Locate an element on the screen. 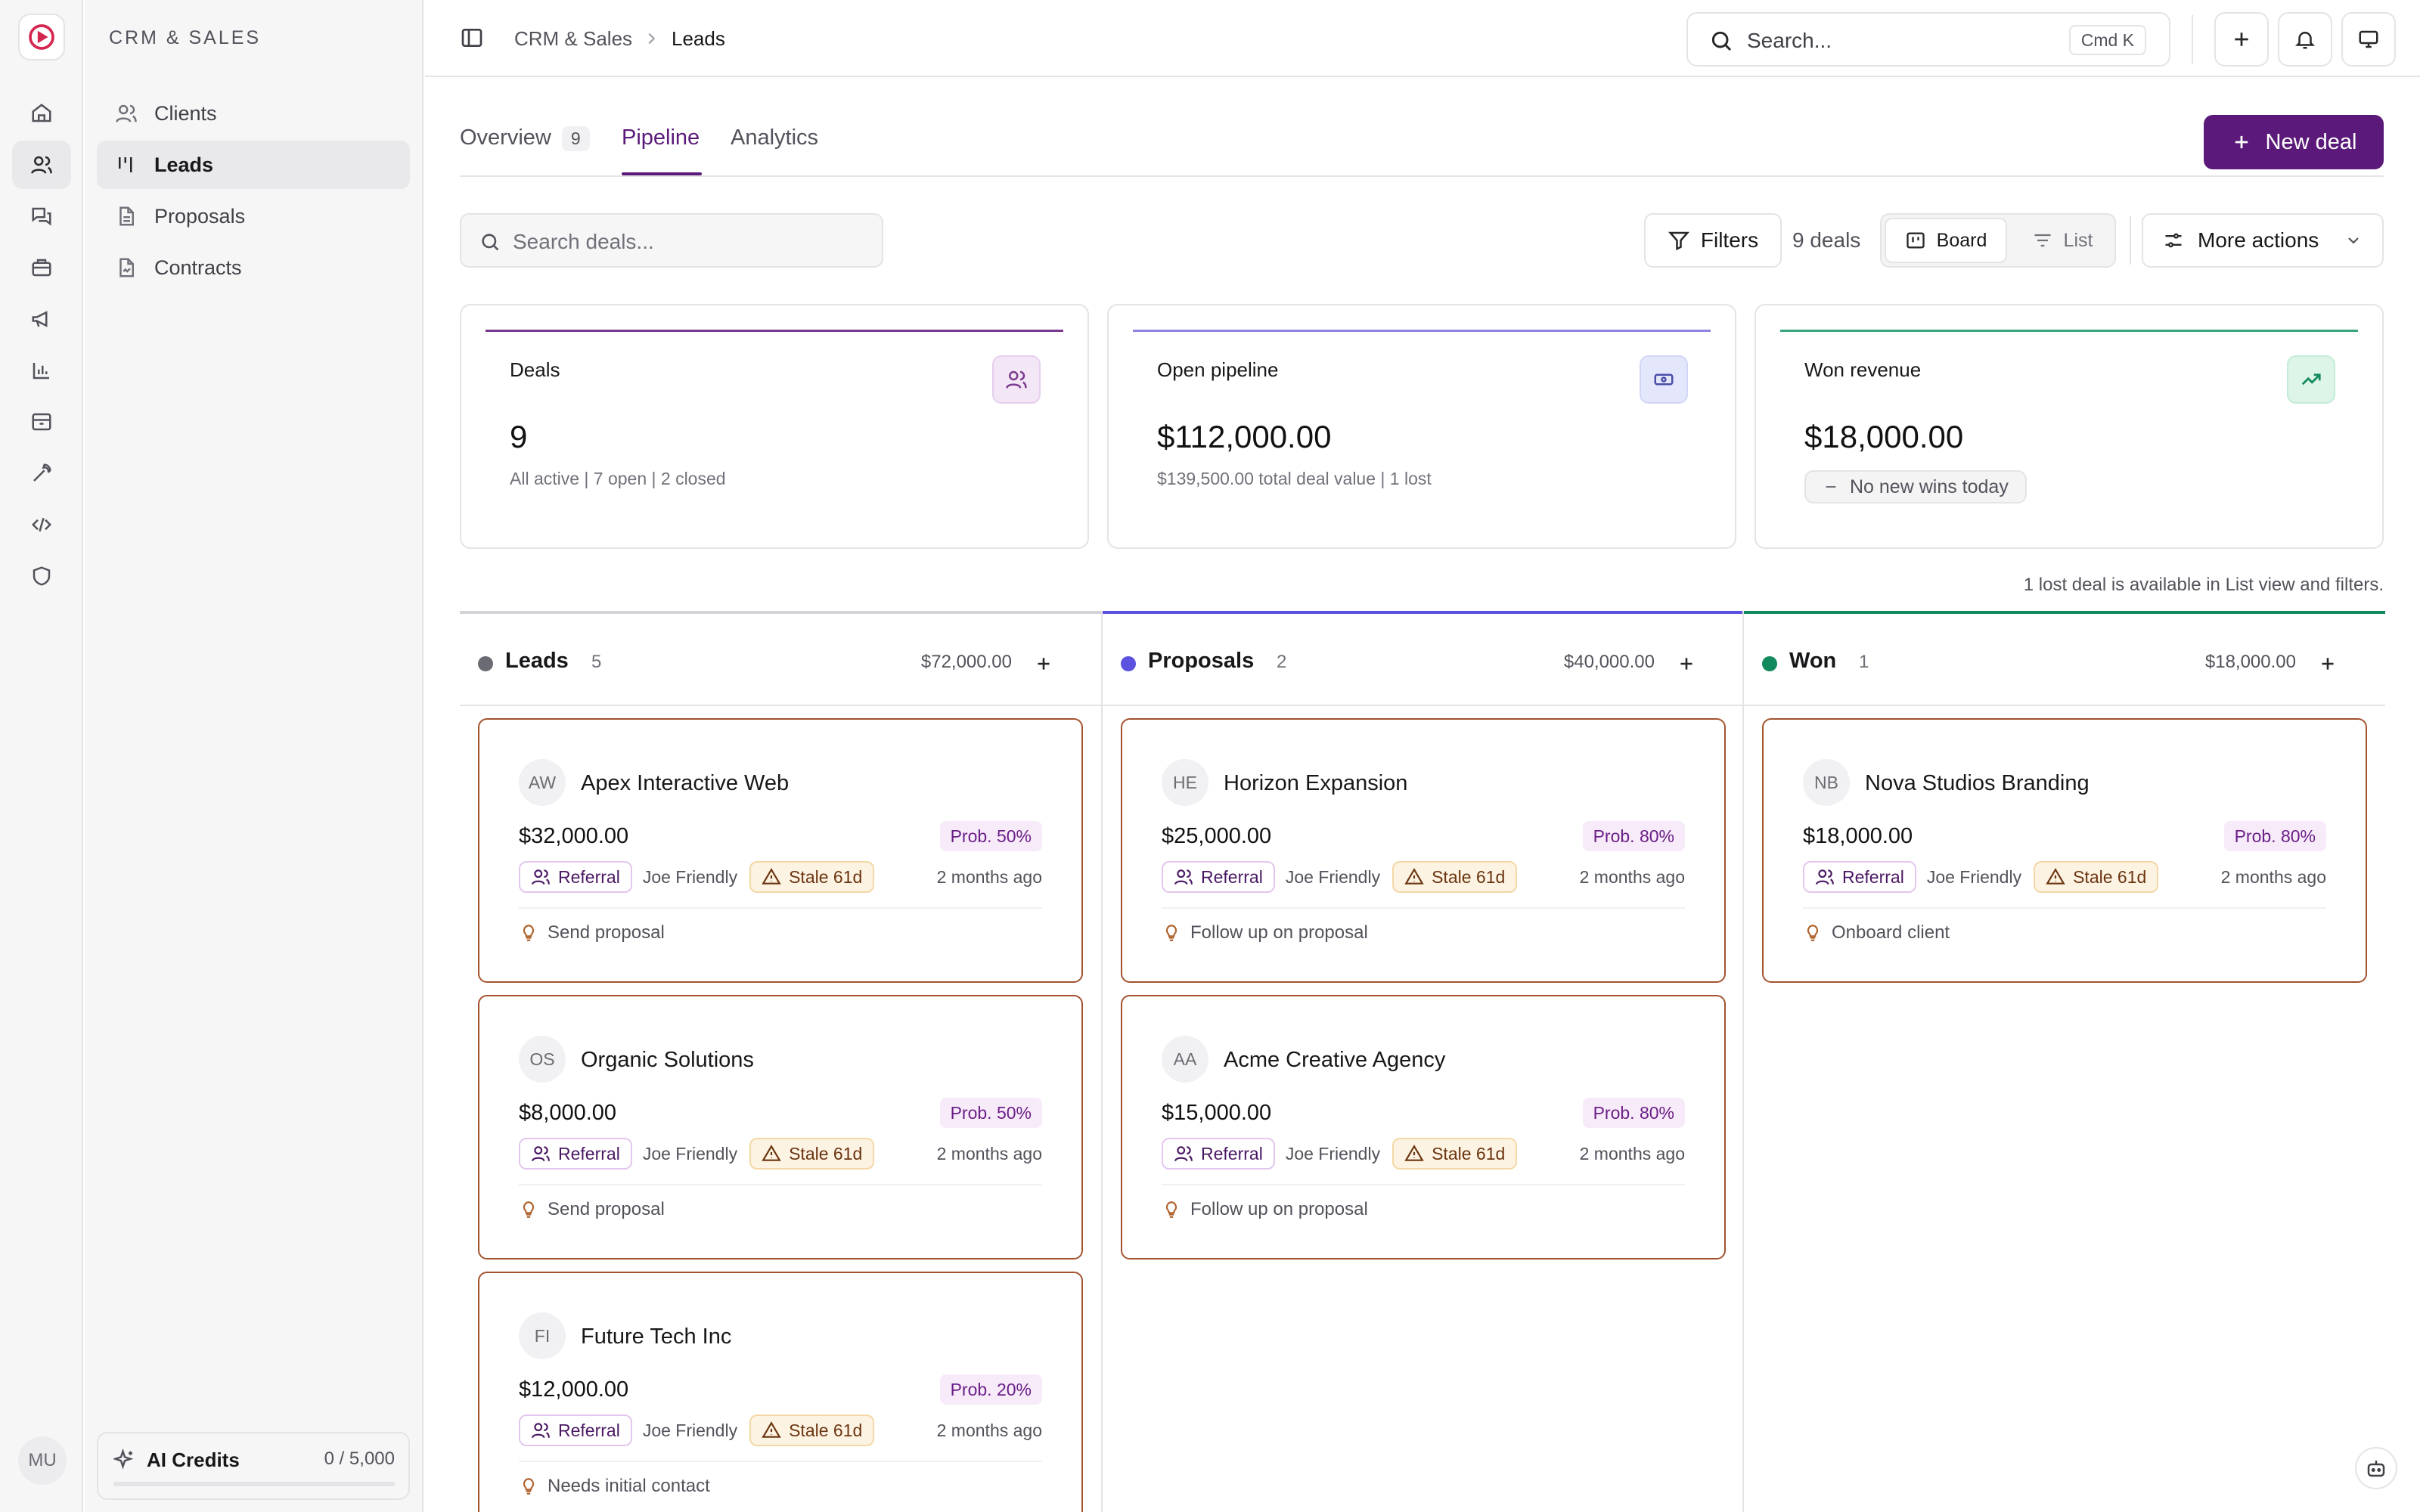 Image resolution: width=2420 pixels, height=1512 pixels. app-logo-icon is located at coordinates (41, 37).